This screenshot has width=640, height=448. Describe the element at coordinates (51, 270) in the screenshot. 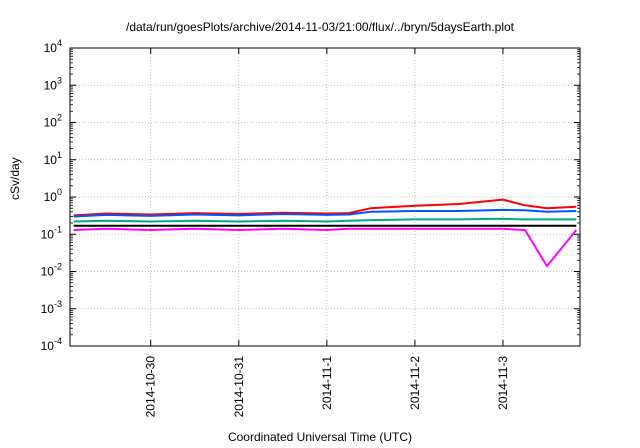

I see `y-tick-label: 10⁻²` at that location.